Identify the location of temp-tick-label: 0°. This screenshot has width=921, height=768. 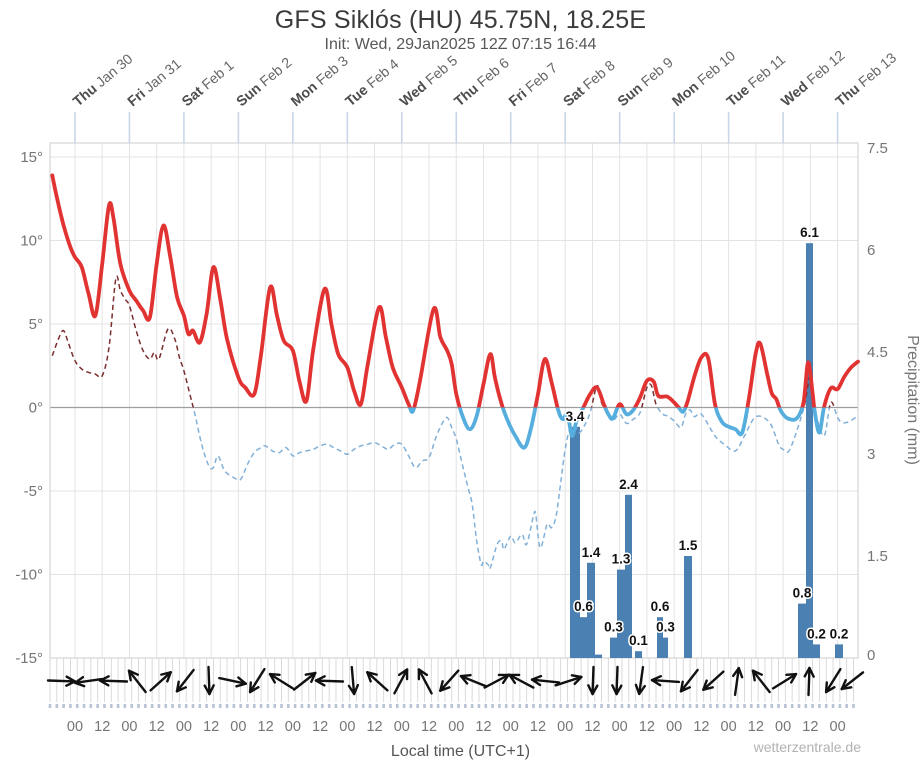
(36, 408).